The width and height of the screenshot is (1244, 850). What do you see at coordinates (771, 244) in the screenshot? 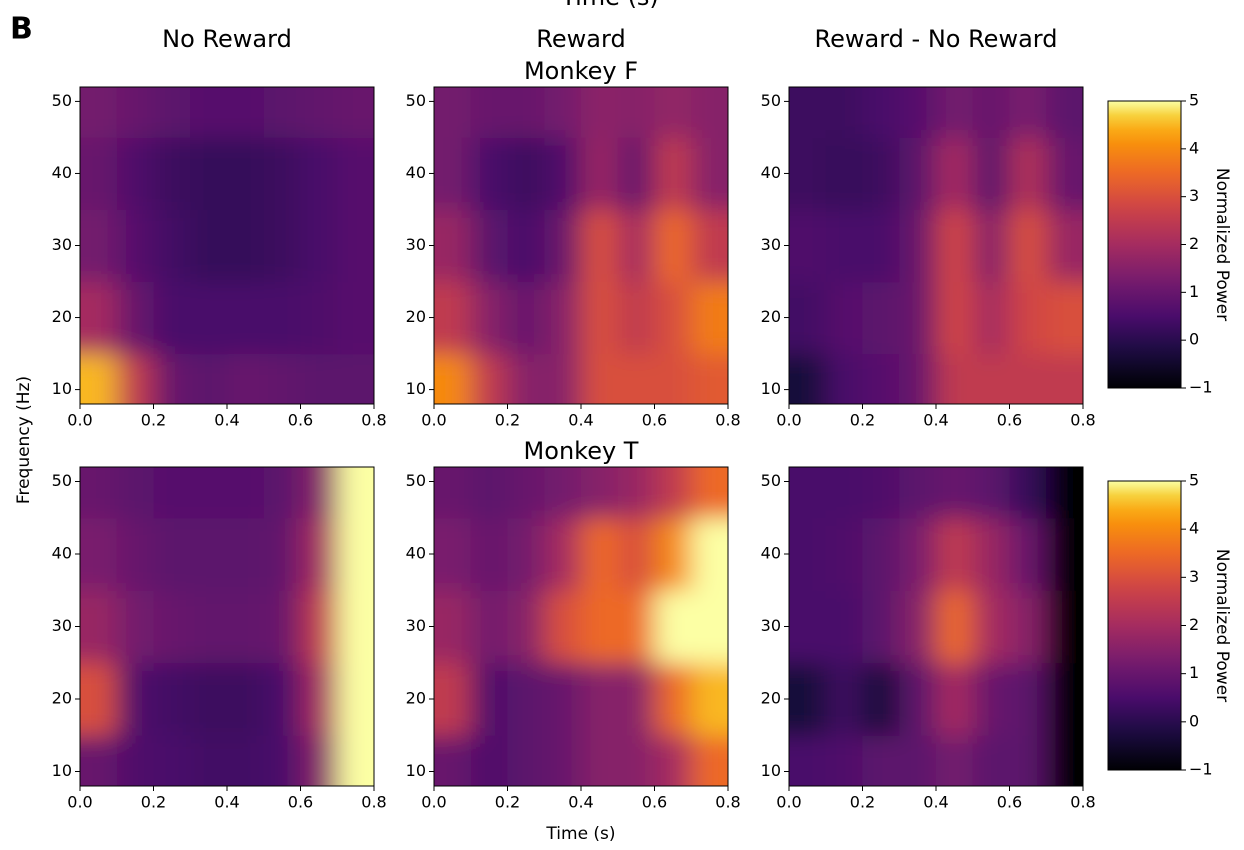
I see `y-tick-label: 30` at bounding box center [771, 244].